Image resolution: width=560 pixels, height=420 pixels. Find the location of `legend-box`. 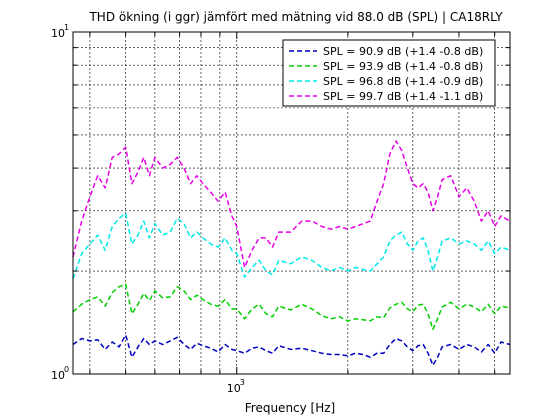

legend-box is located at coordinates (389, 73).